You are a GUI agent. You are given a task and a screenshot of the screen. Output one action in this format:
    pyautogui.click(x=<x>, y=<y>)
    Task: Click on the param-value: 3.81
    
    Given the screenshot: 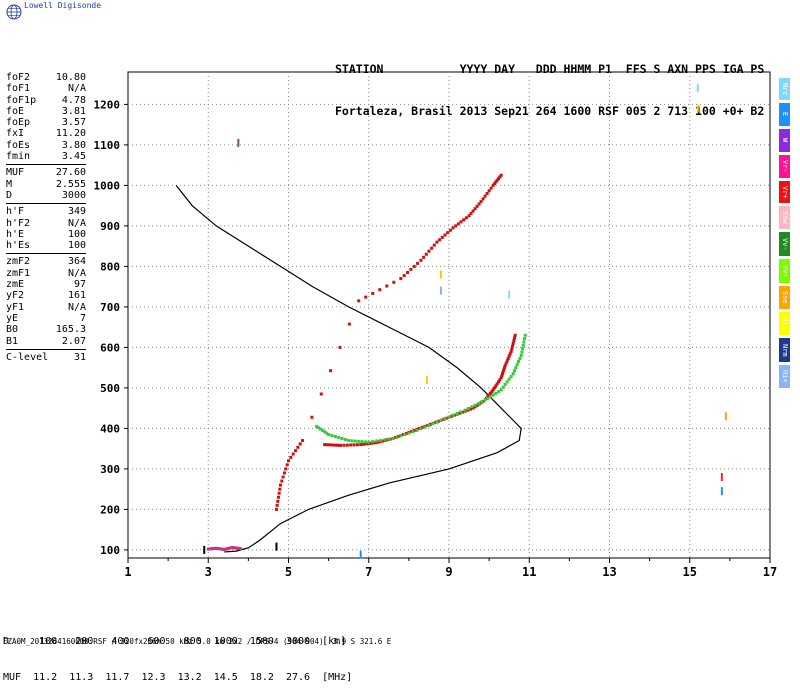 What is the action you would take?
    pyautogui.click(x=73, y=111)
    